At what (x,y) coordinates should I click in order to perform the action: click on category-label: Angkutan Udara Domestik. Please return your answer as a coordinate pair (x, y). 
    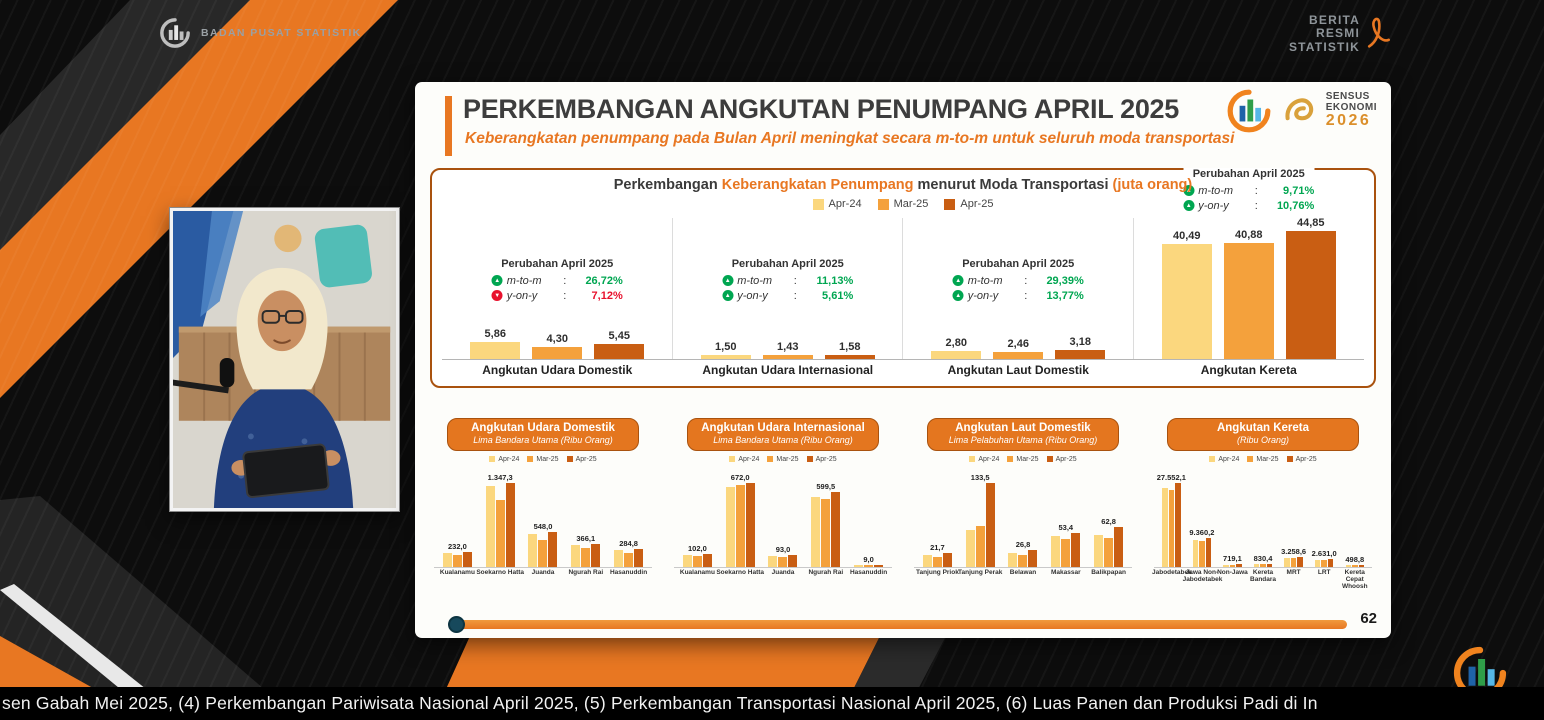
    Looking at the image, I should click on (557, 370).